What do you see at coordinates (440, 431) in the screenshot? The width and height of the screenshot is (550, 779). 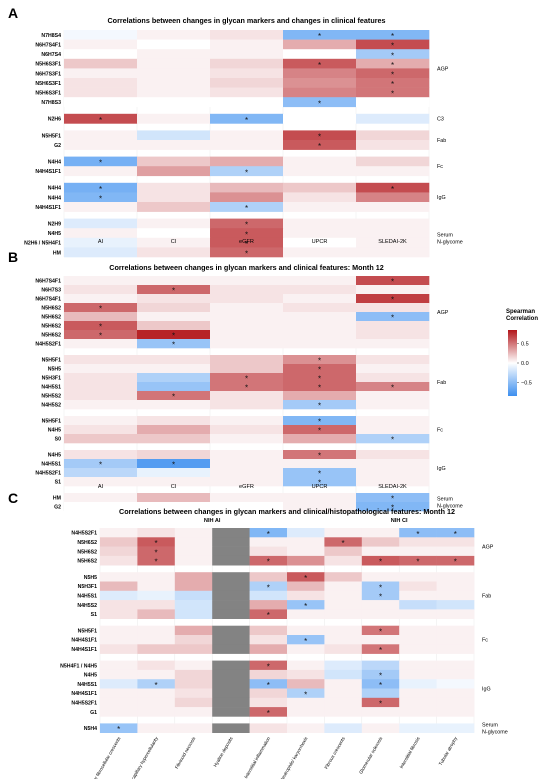 I see `group-label: Fc` at bounding box center [440, 431].